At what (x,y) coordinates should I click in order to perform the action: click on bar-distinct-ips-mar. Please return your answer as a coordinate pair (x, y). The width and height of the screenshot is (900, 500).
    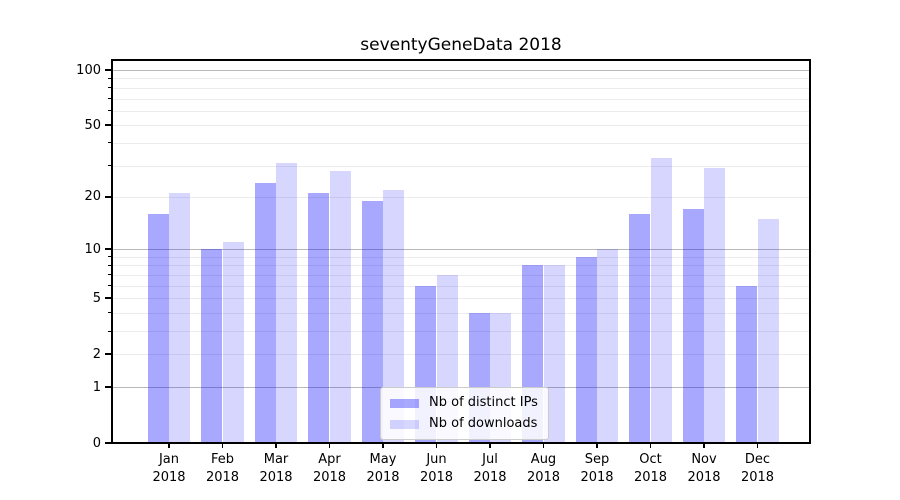
    Looking at the image, I should click on (265, 312).